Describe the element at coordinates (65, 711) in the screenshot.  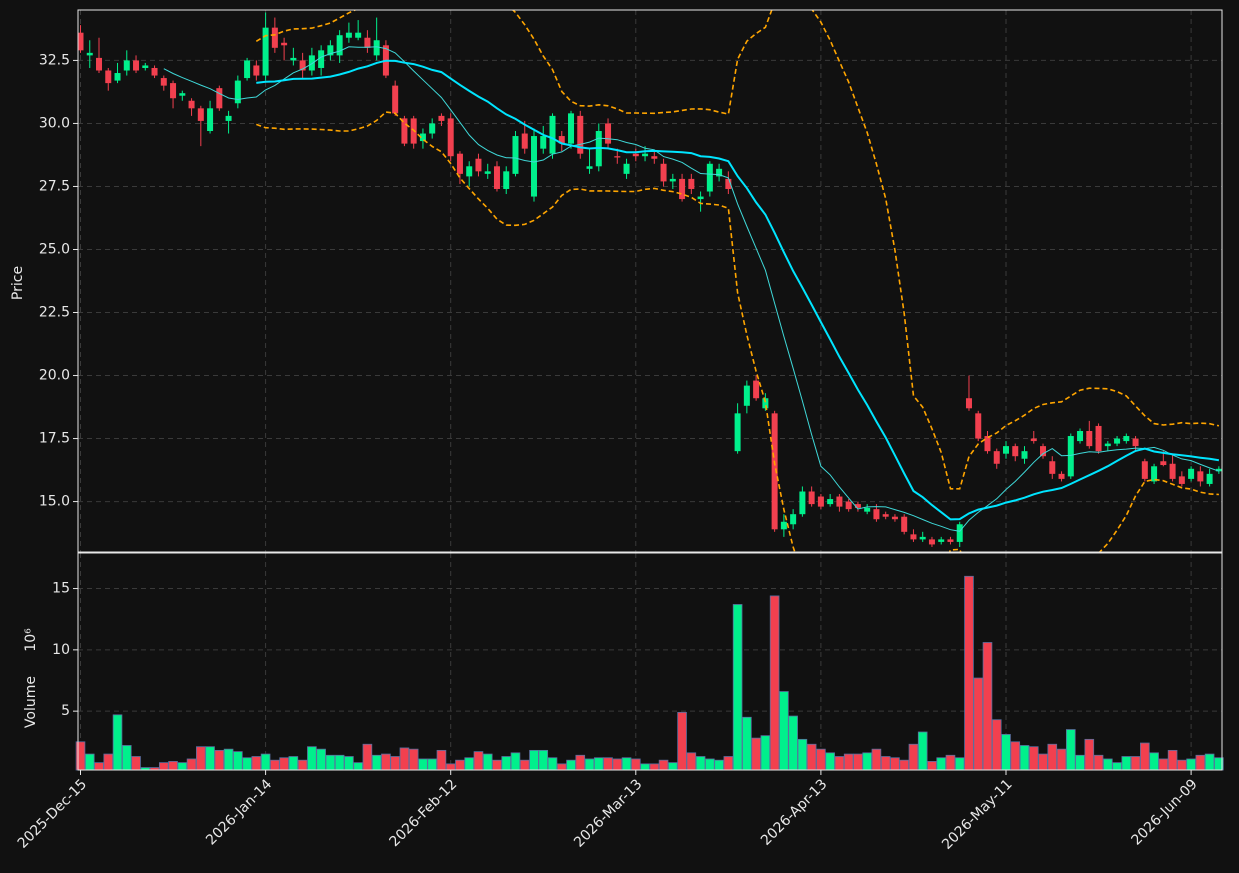
I see `volume-tick-label: 5` at that location.